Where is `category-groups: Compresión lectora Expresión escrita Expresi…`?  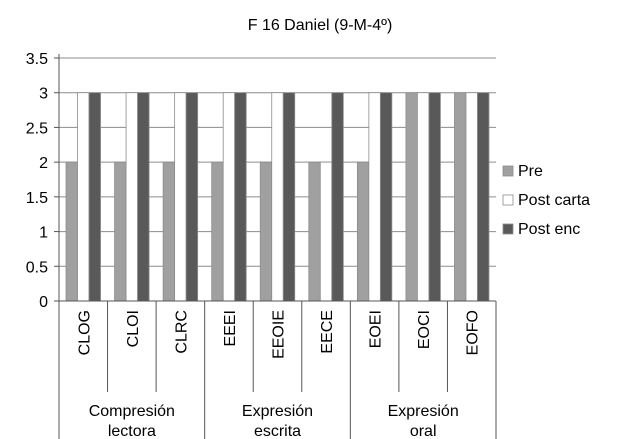 category-groups: Compresión lectora Expresión escrita Expresi… is located at coordinates (274, 421).